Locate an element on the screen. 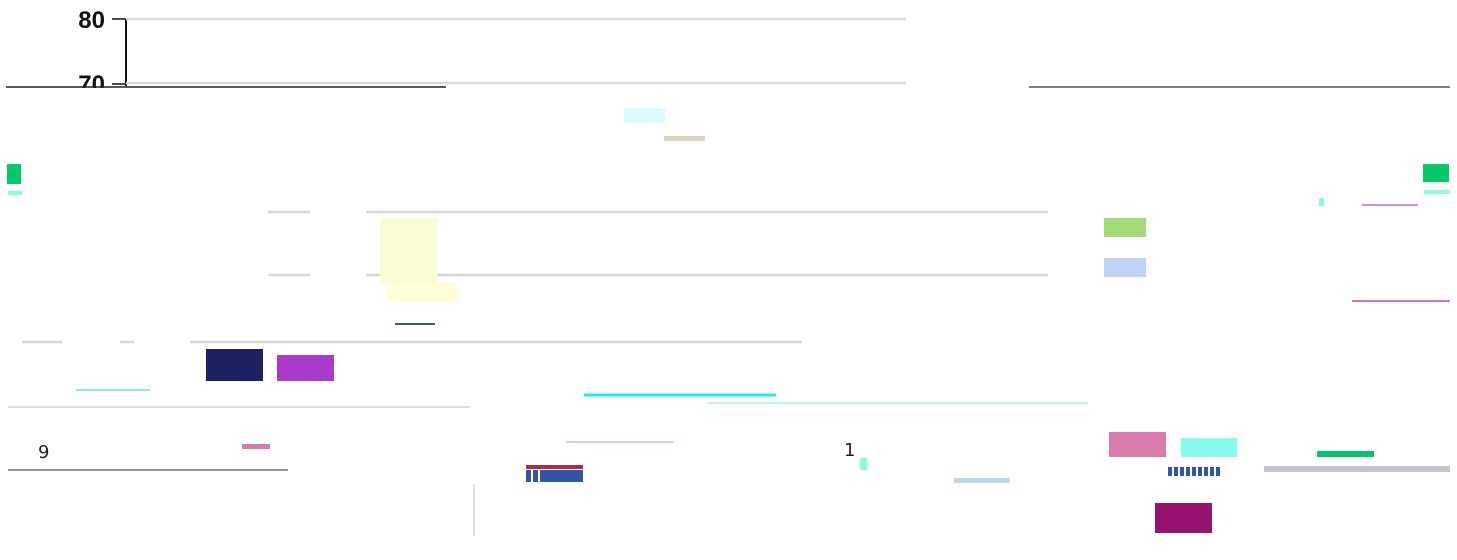 Image resolution: width=1457 pixels, height=560 pixels. bar-fragment-plum is located at coordinates (1183, 518).